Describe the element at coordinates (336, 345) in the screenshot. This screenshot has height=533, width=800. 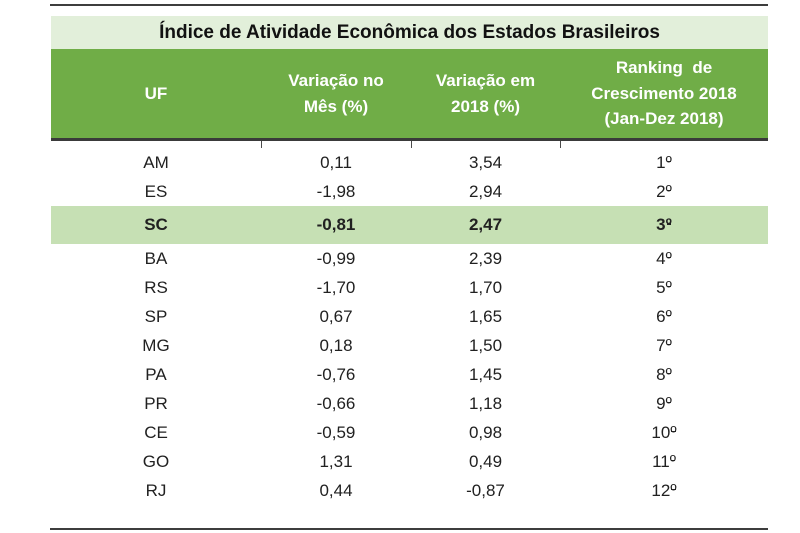
I see `cell-monthly: 0,18` at that location.